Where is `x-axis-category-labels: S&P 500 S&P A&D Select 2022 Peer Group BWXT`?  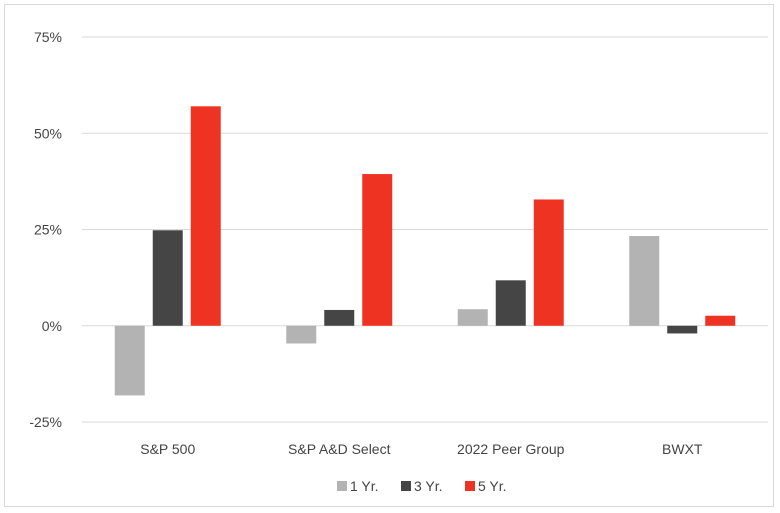
x-axis-category-labels: S&P 500 S&P A&D Select 2022 Peer Group BWXT is located at coordinates (421, 449).